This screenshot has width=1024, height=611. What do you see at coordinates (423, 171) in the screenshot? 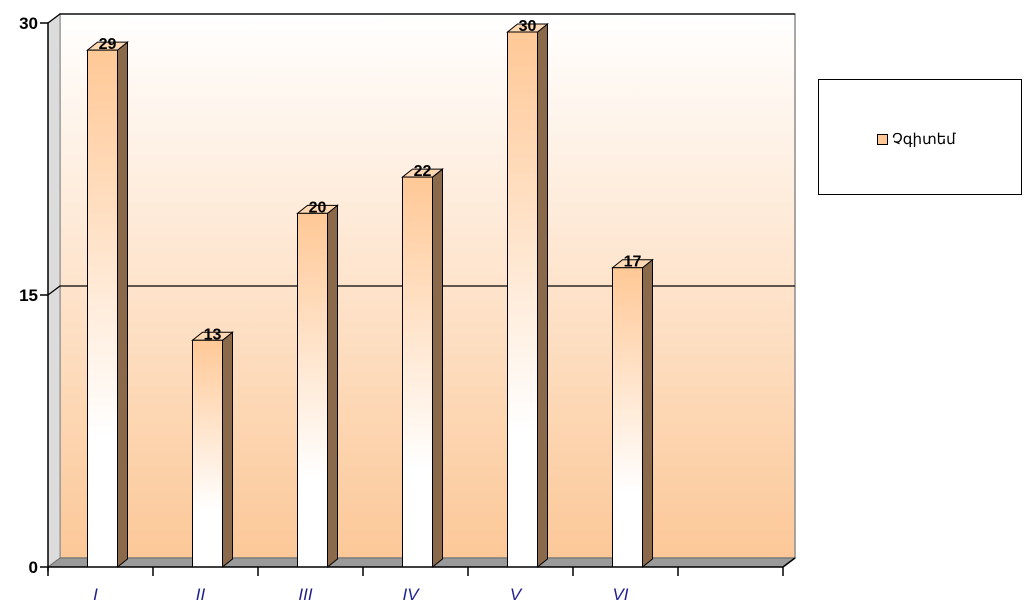
I see `data-label: 22` at bounding box center [423, 171].